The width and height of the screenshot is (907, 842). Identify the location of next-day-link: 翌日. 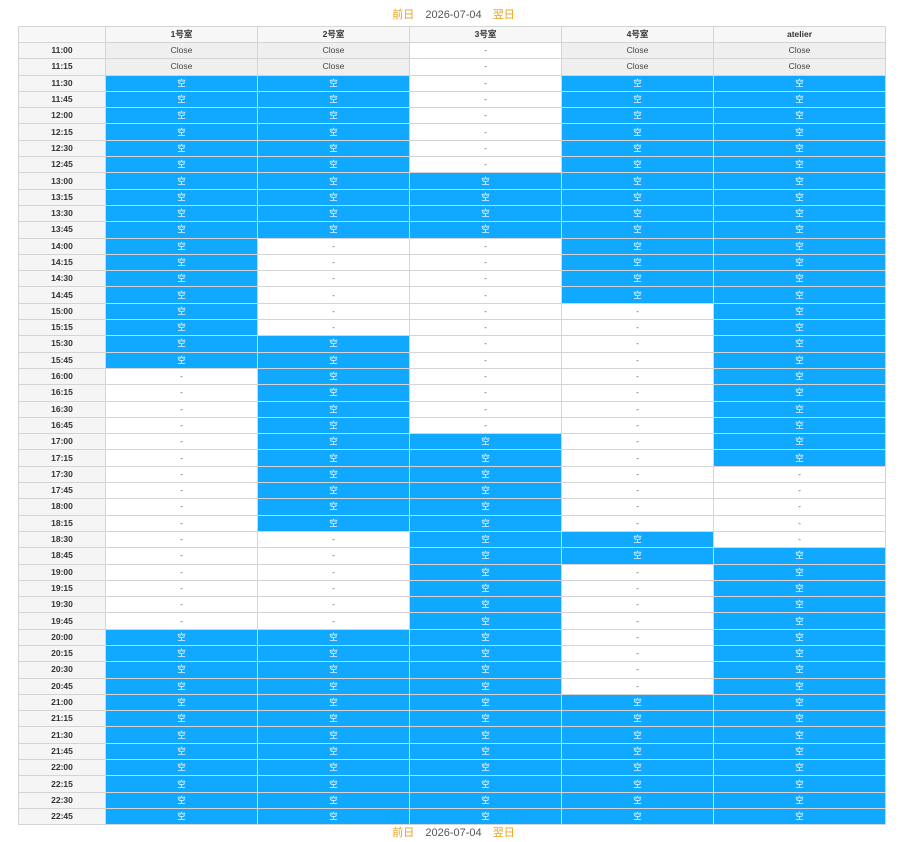
(503, 15).